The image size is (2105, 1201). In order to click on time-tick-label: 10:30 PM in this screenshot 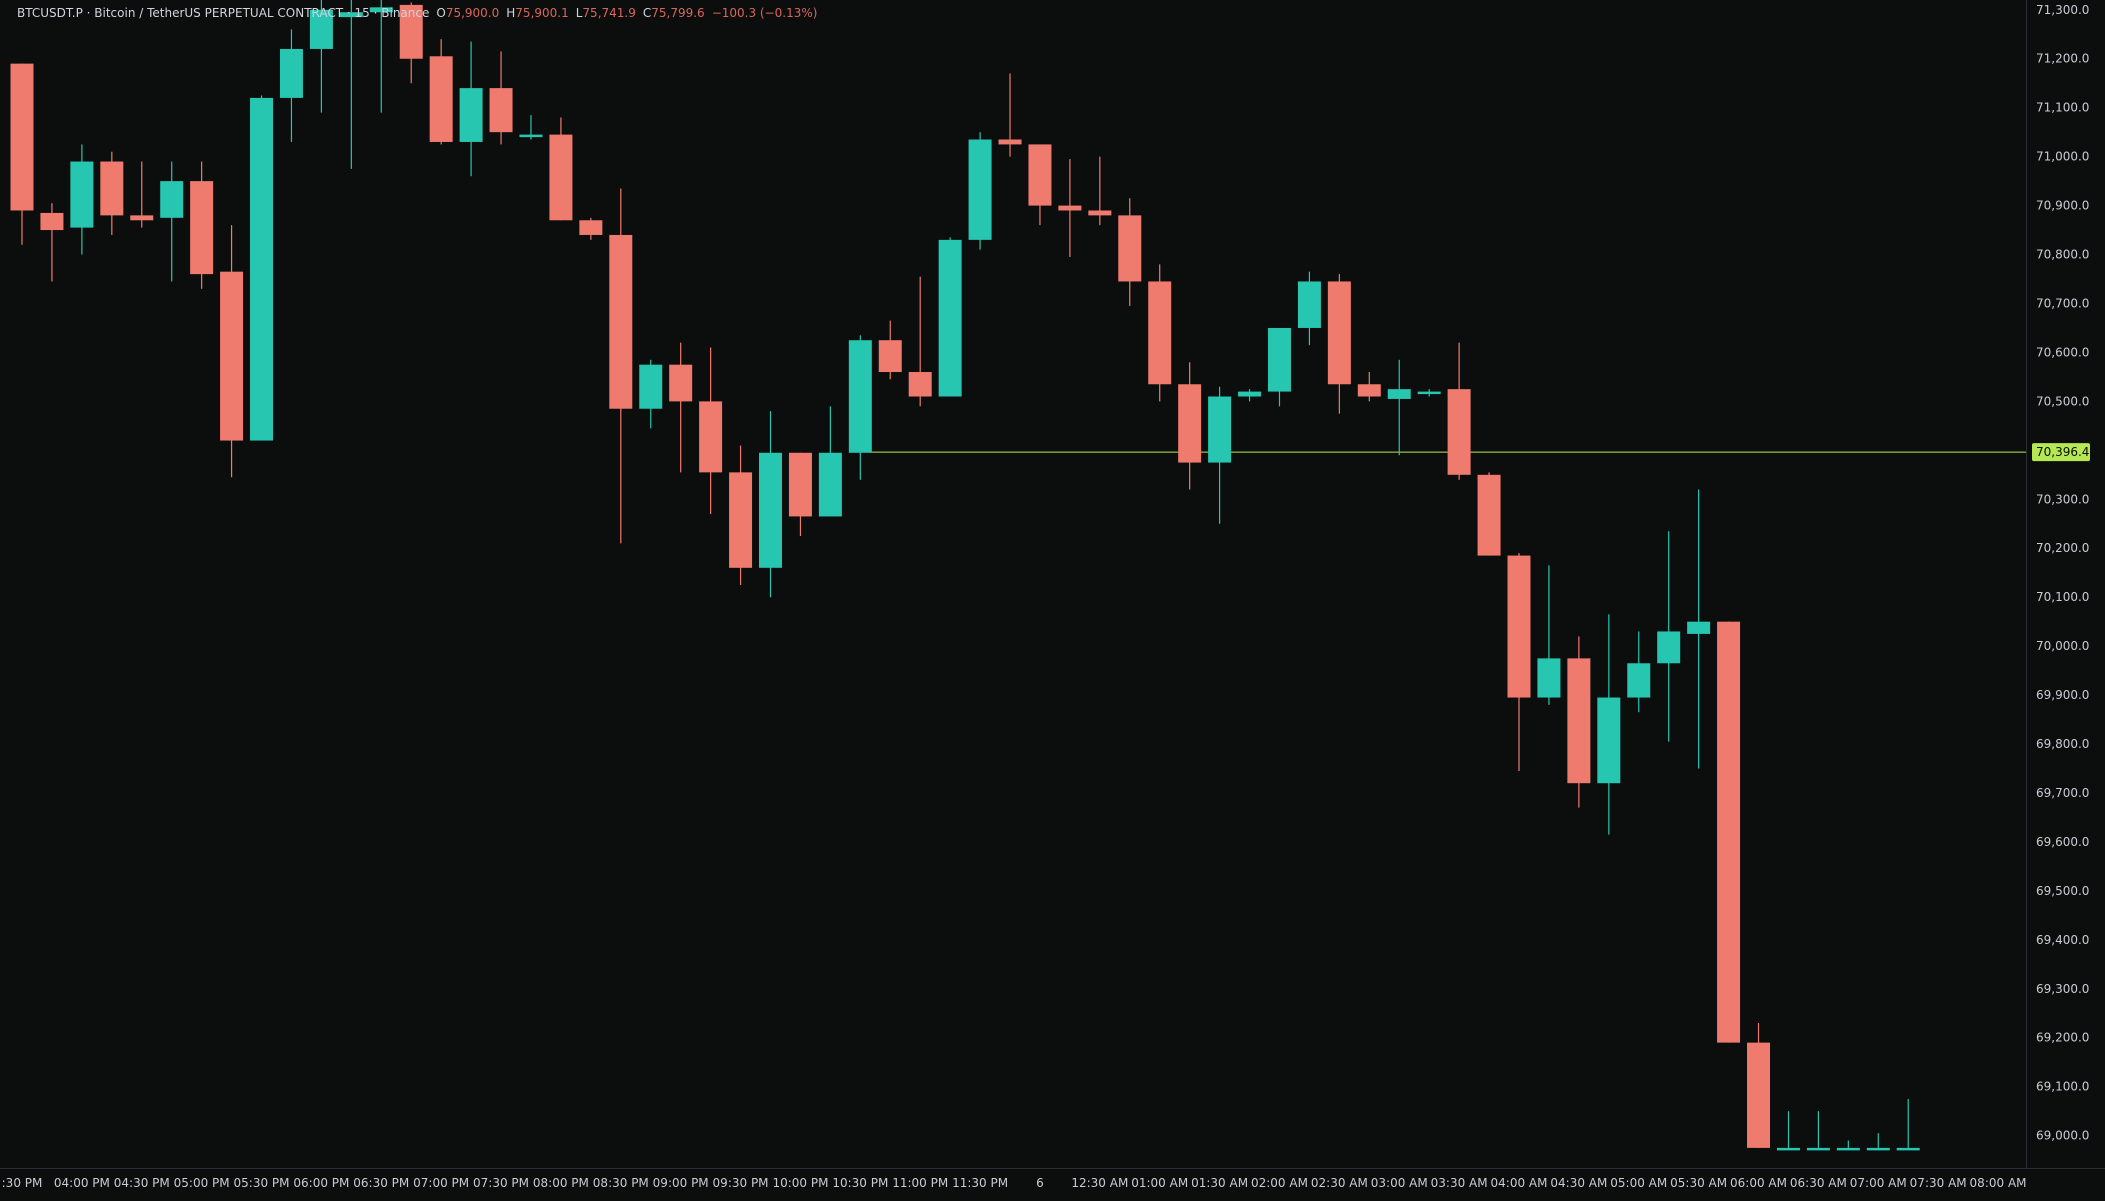, I will do `click(860, 1183)`.